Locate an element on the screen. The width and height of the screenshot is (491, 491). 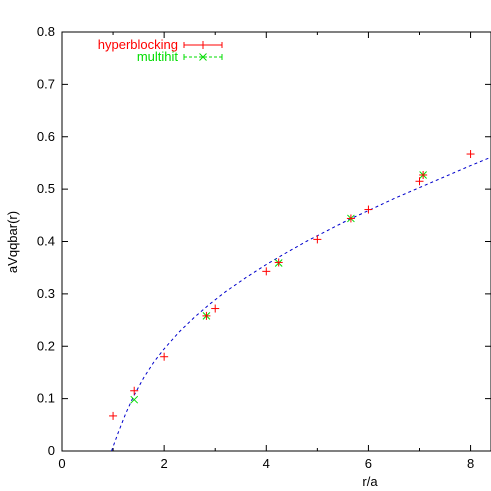
y-tick-label: 0.2 is located at coordinates (46, 345).